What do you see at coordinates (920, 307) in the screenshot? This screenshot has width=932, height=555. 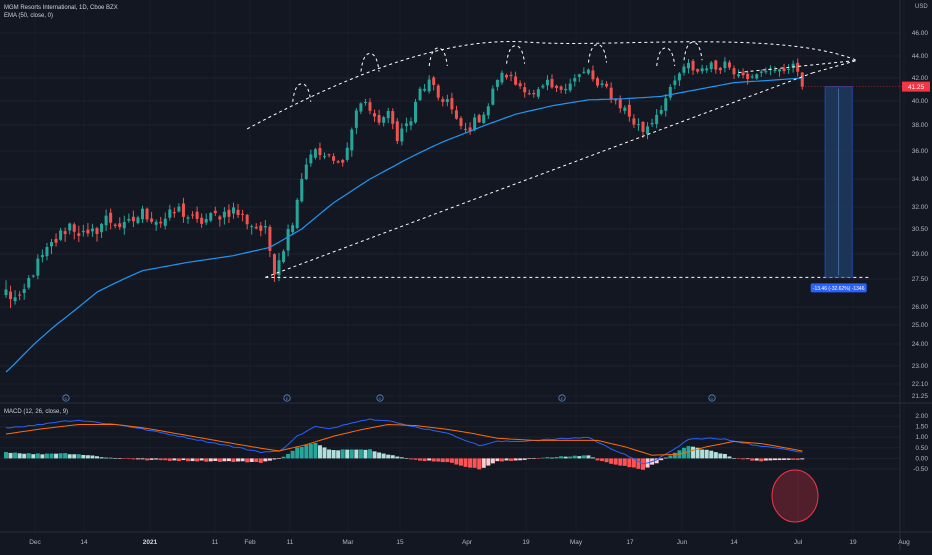 I see `price-tick: 26.00` at bounding box center [920, 307].